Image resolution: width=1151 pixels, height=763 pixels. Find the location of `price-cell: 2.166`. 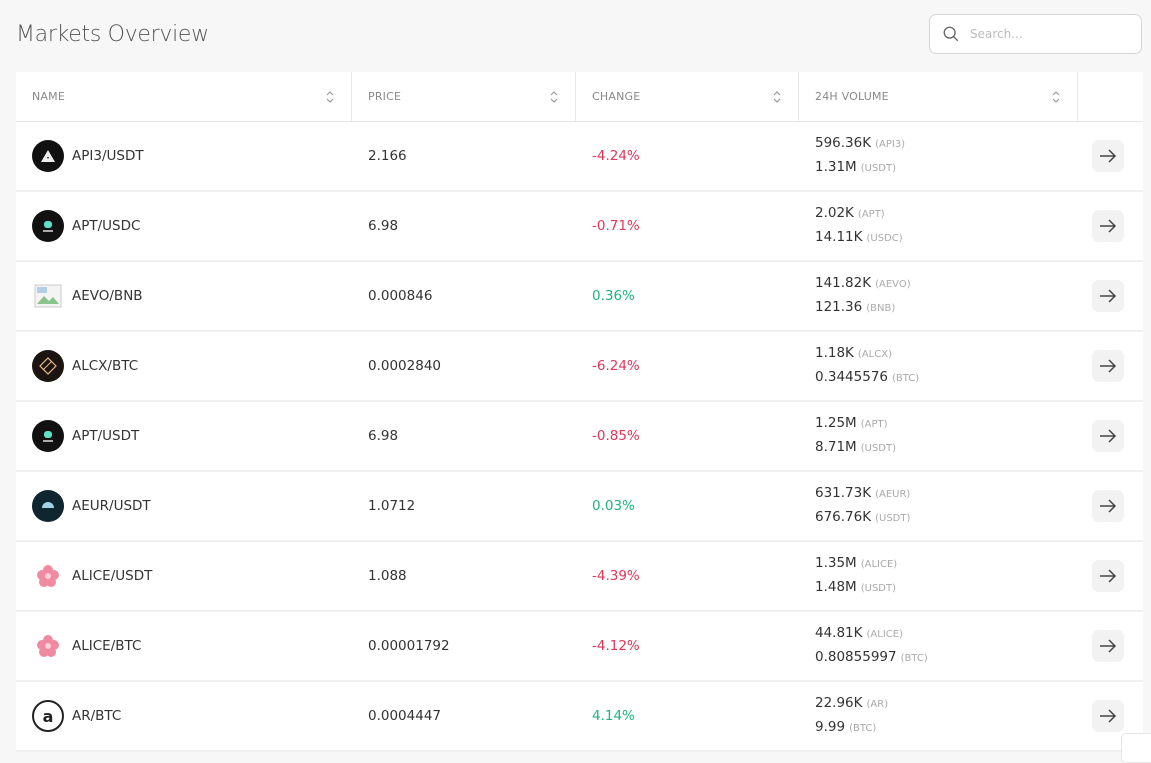

price-cell: 2.166 is located at coordinates (387, 156).